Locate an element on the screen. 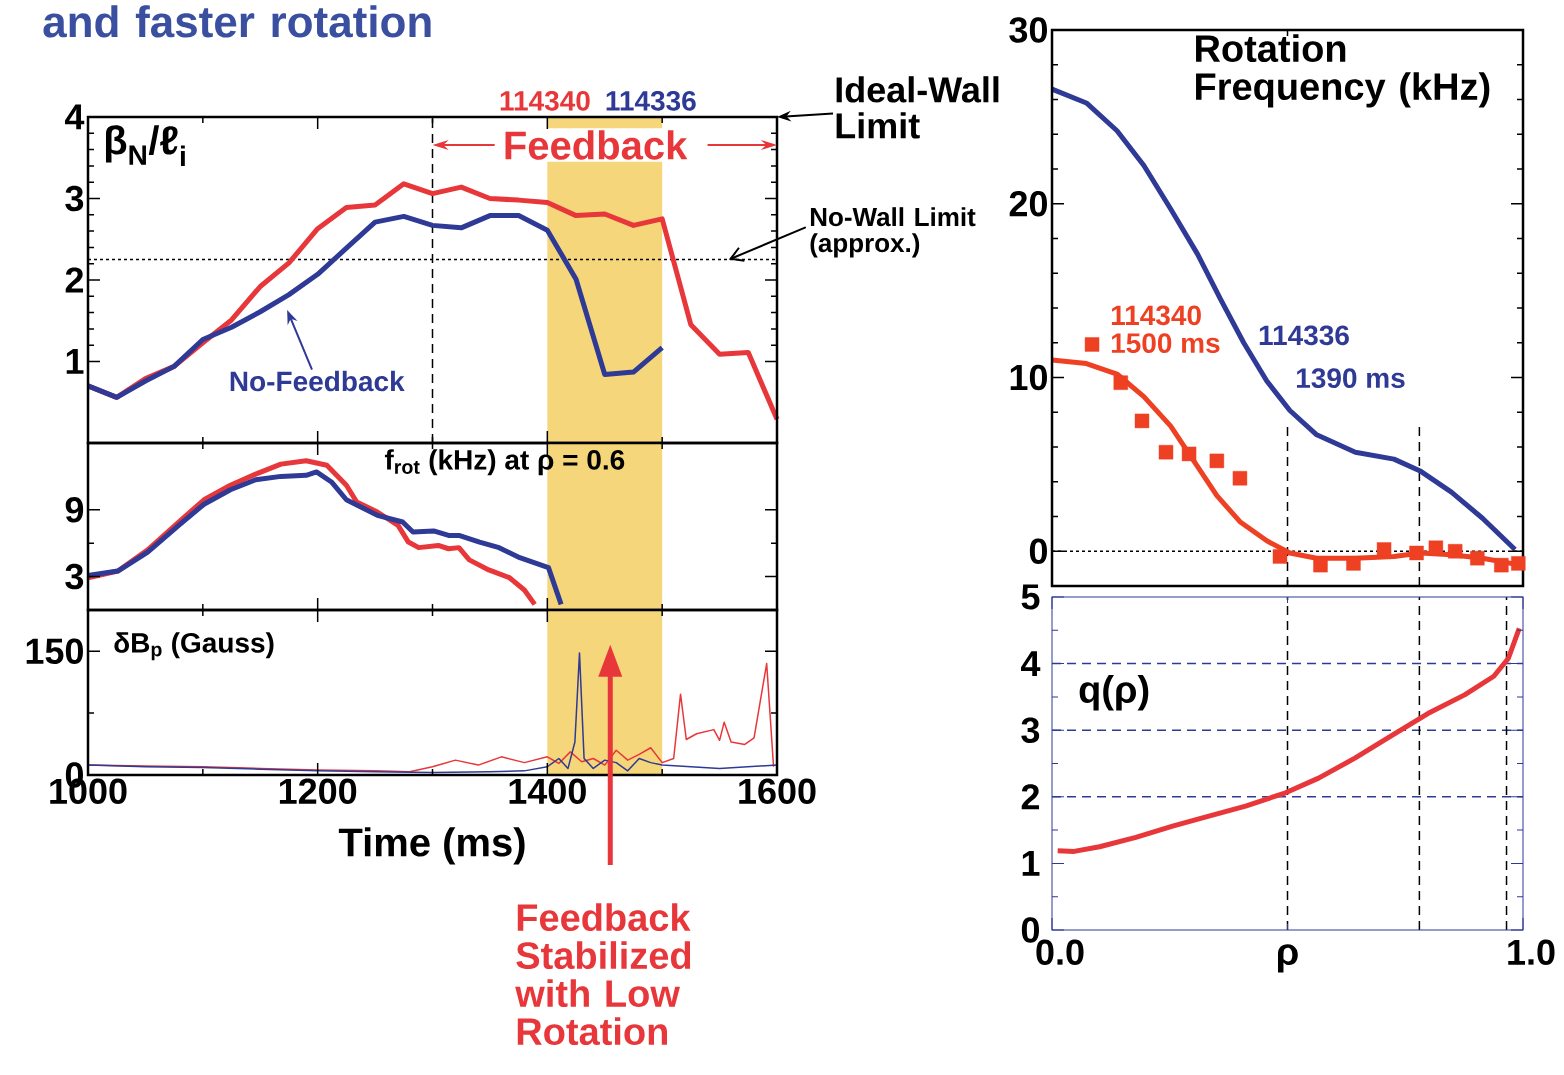  text: 114336 is located at coordinates (651, 100).